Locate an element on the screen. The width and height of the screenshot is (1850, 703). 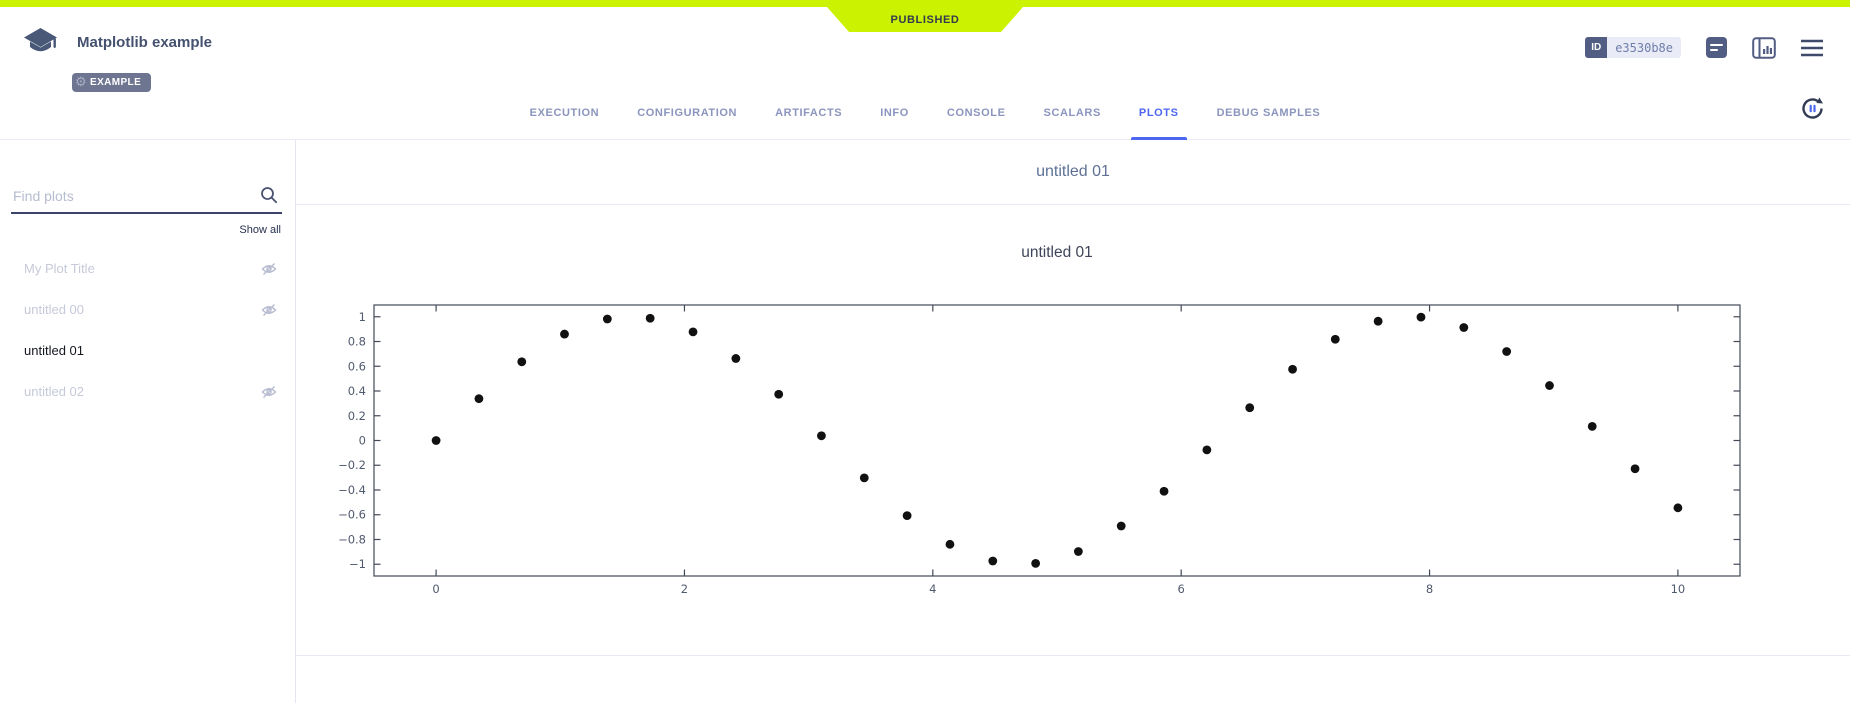
status-ribbon-label: PUBLISHED is located at coordinates (925, 19).